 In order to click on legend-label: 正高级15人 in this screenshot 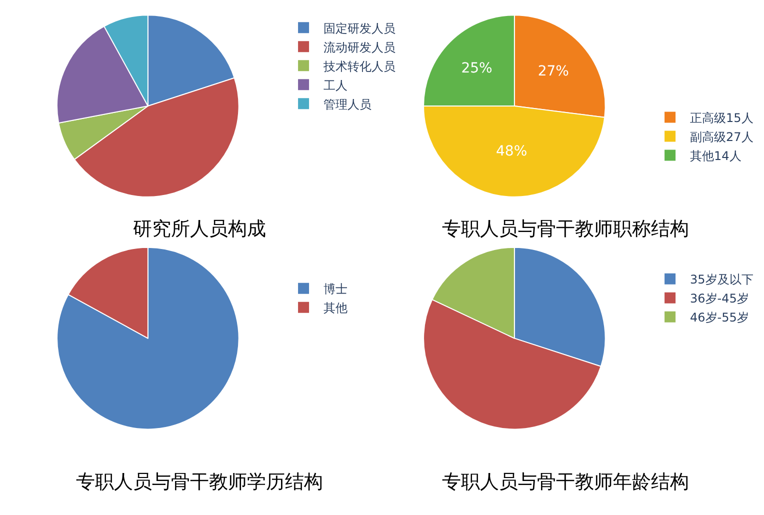, I will do `click(722, 117)`.